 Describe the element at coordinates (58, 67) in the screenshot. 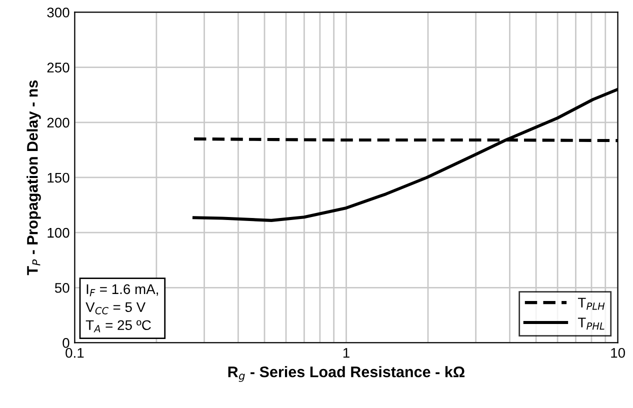

I see `y-tick-label: 250` at that location.